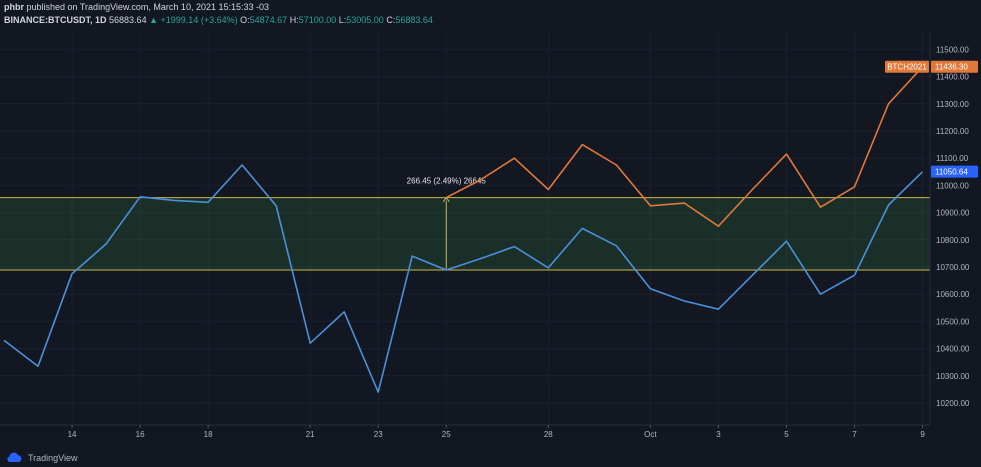  Describe the element at coordinates (953, 321) in the screenshot. I see `y-tick-label: 10500.00` at that location.